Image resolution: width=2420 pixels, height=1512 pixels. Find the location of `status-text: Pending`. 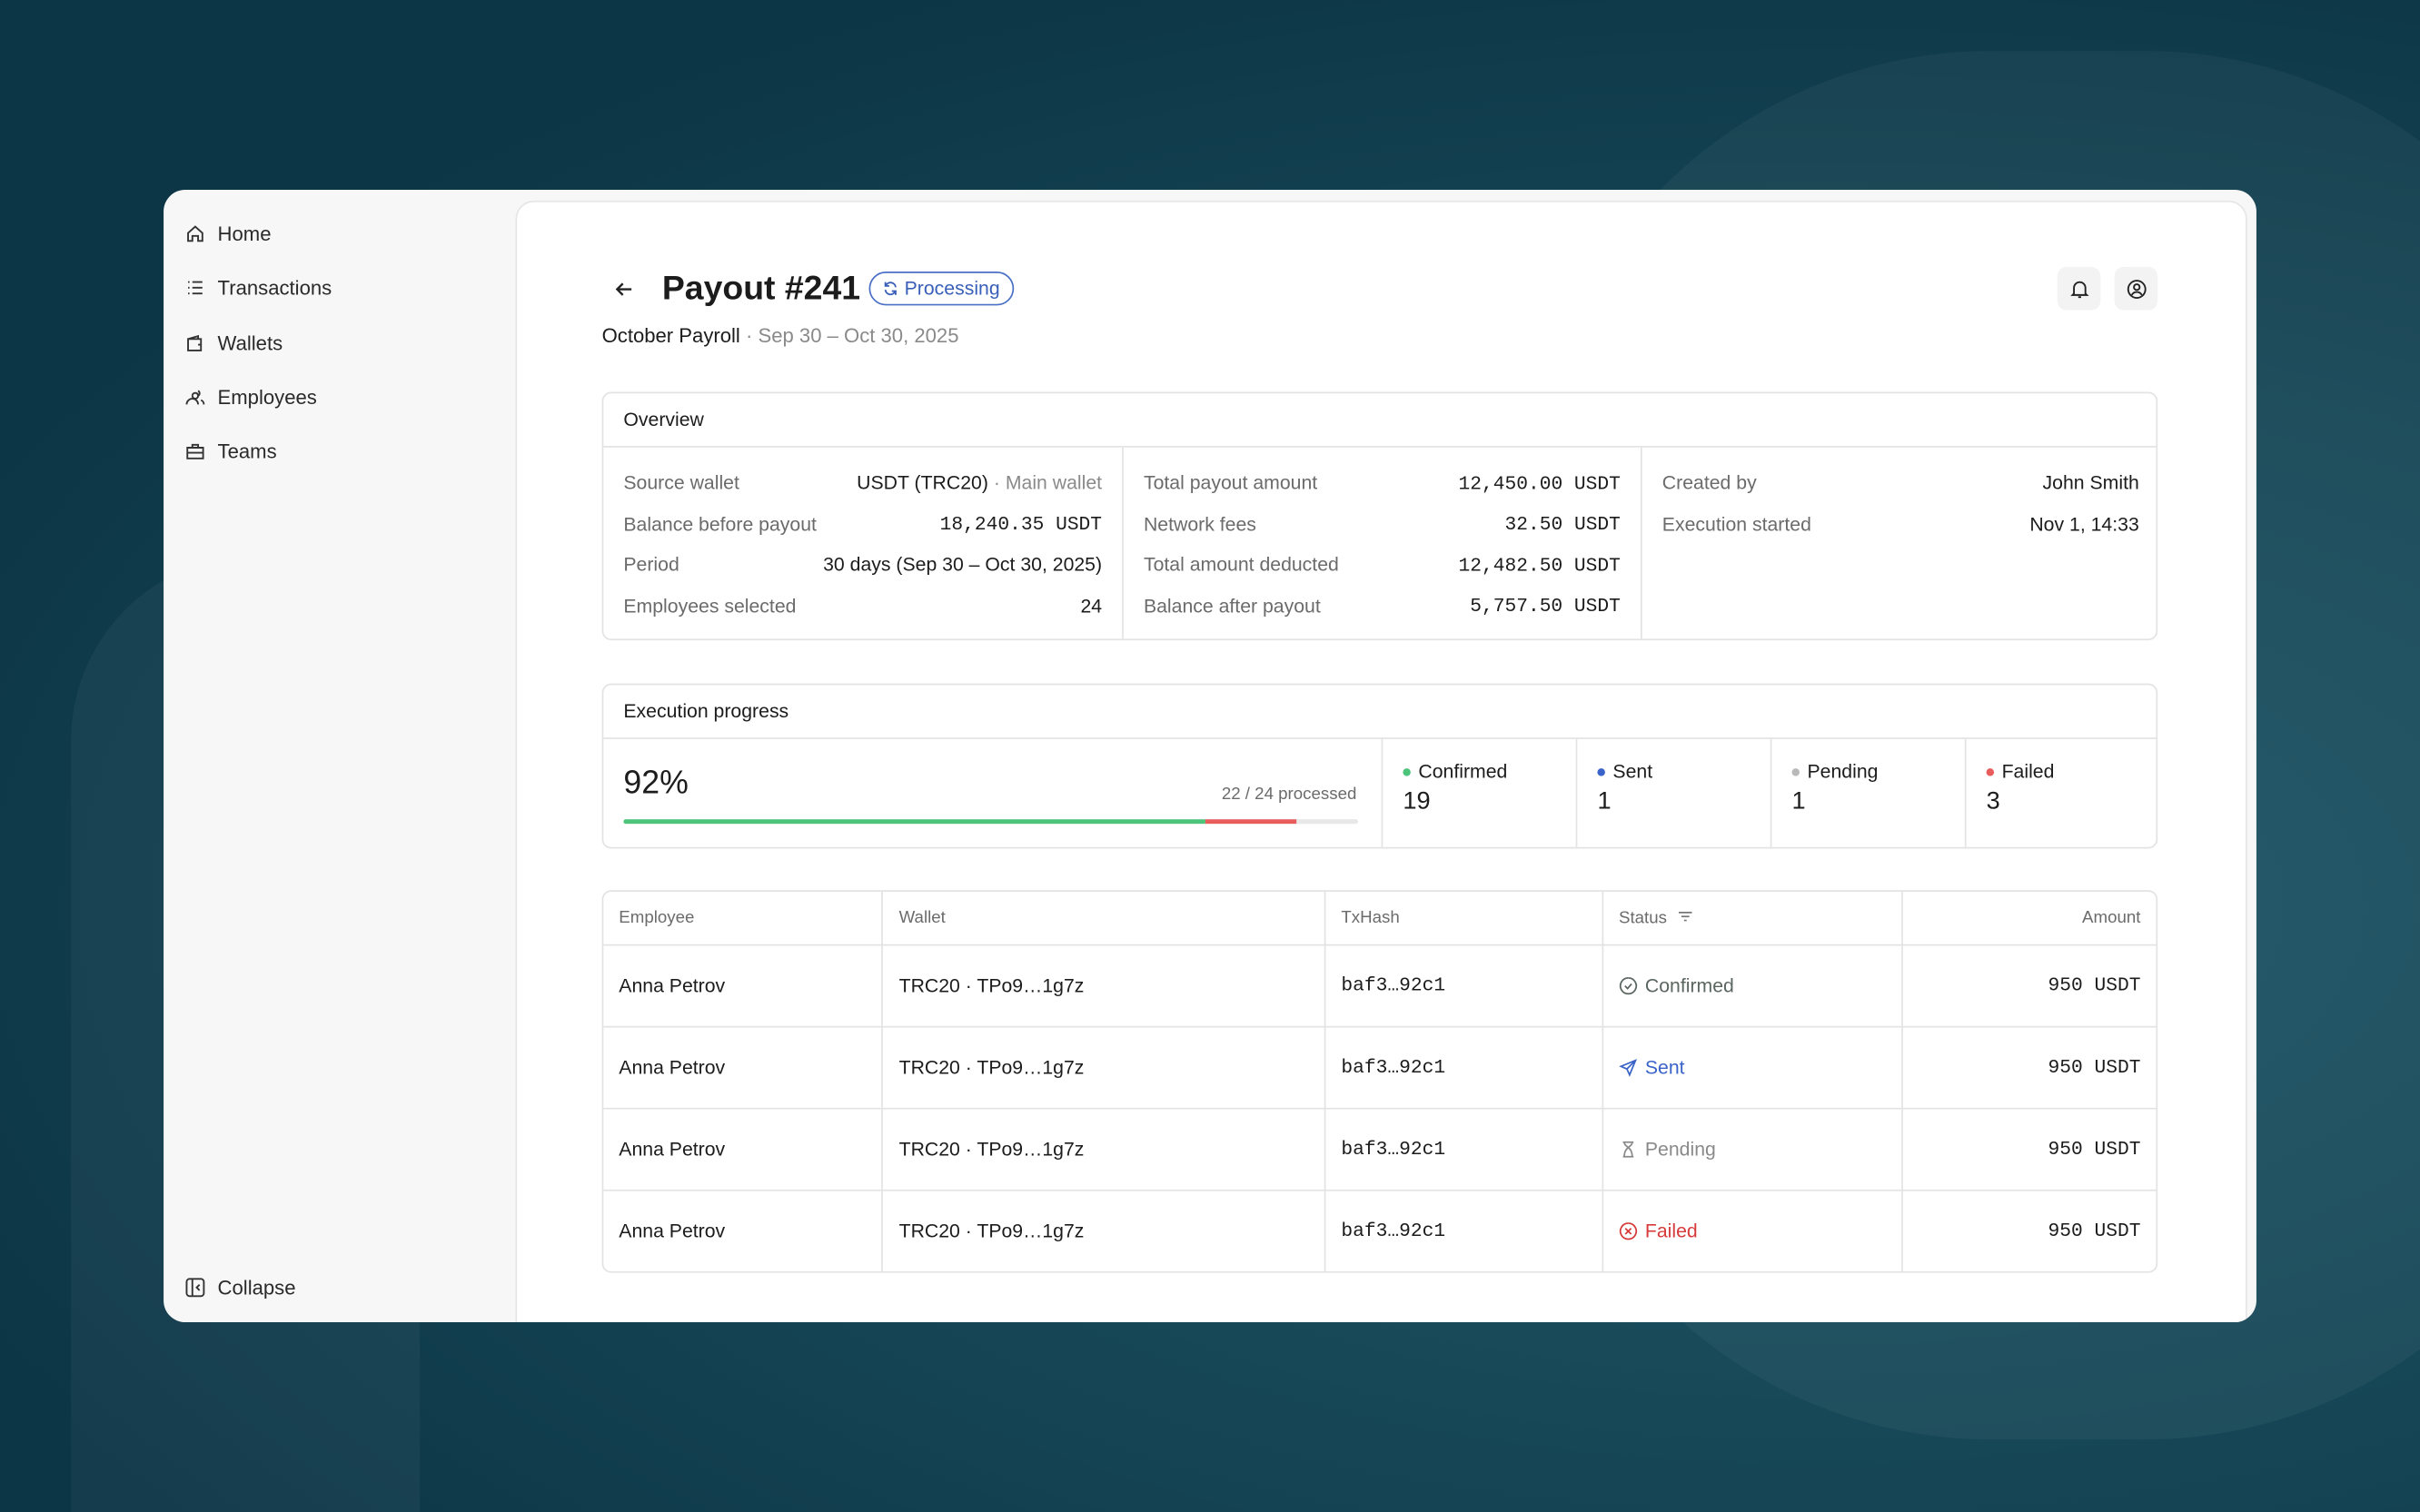

status-text: Pending is located at coordinates (1680, 1150).